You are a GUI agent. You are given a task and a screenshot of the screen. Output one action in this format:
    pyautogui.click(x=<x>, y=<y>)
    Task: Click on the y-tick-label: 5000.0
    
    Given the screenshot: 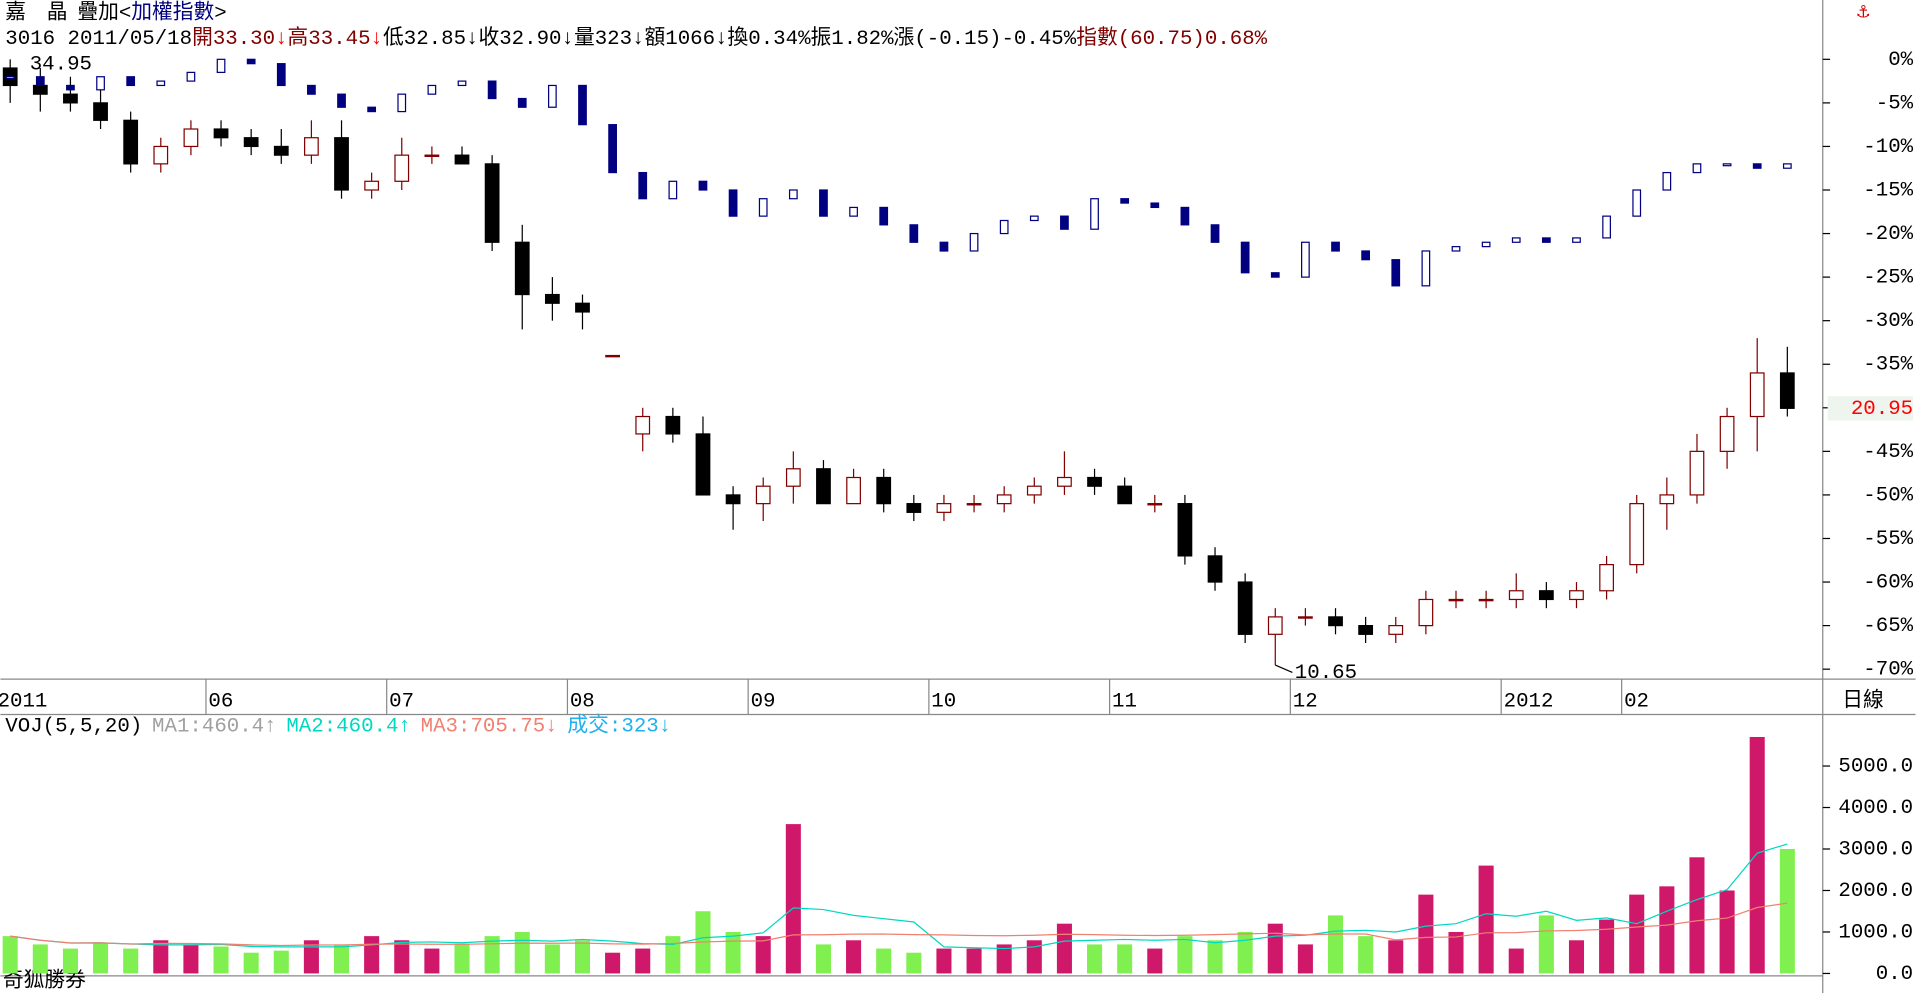 What is the action you would take?
    pyautogui.click(x=1875, y=767)
    